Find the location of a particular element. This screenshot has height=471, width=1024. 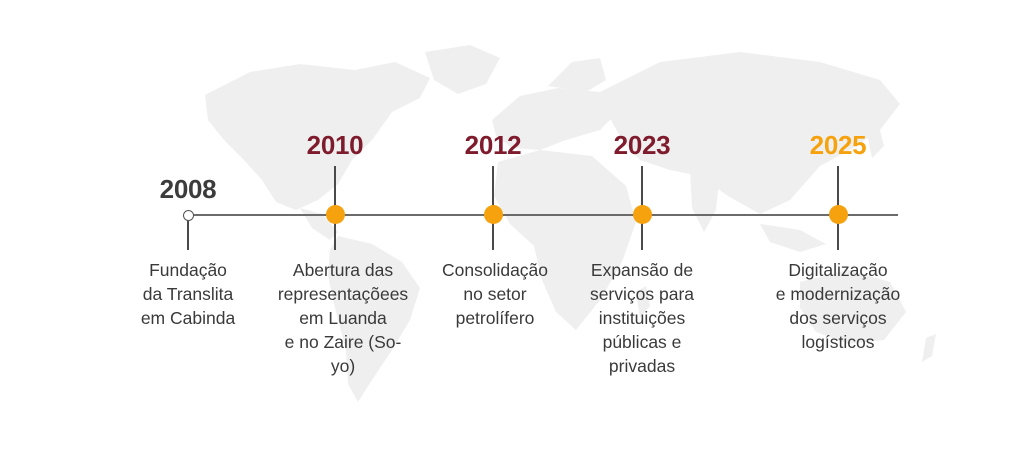

tick-up-2025 is located at coordinates (838, 190).